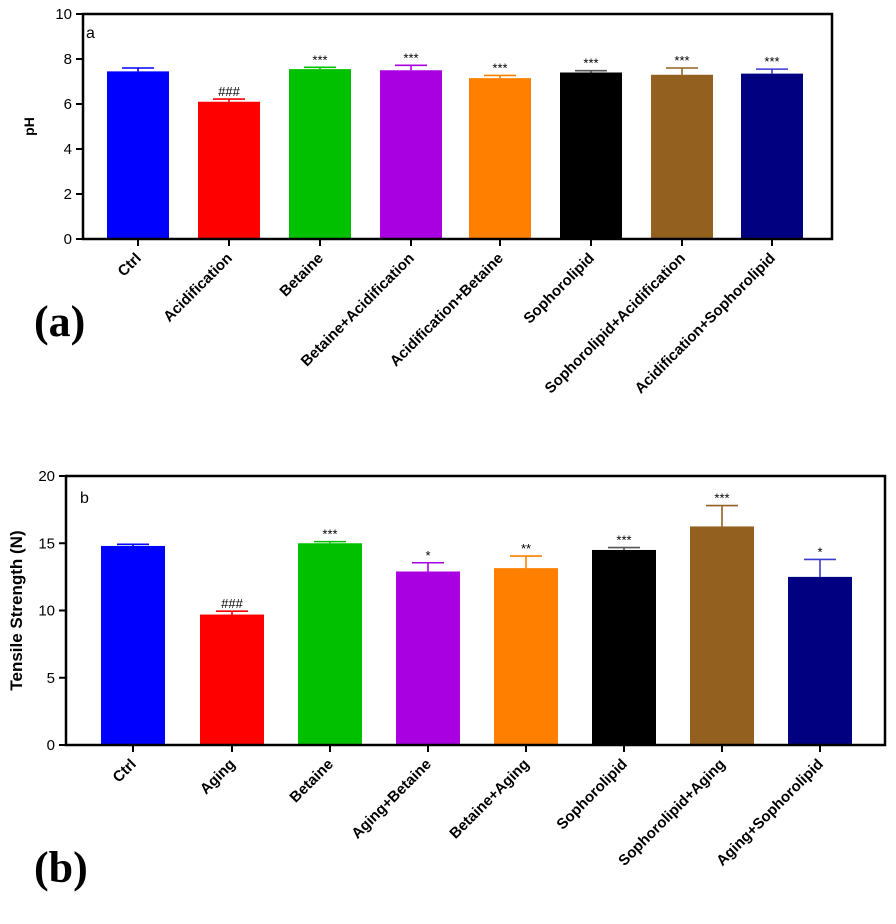 Image resolution: width=896 pixels, height=924 pixels. Describe the element at coordinates (591, 794) in the screenshot. I see `panel-b-category-label-6: Sophorolipid` at that location.